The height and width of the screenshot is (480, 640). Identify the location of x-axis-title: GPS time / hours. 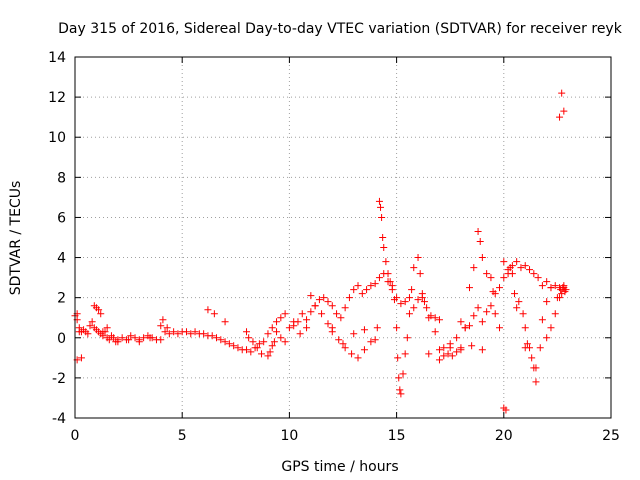
(339, 467).